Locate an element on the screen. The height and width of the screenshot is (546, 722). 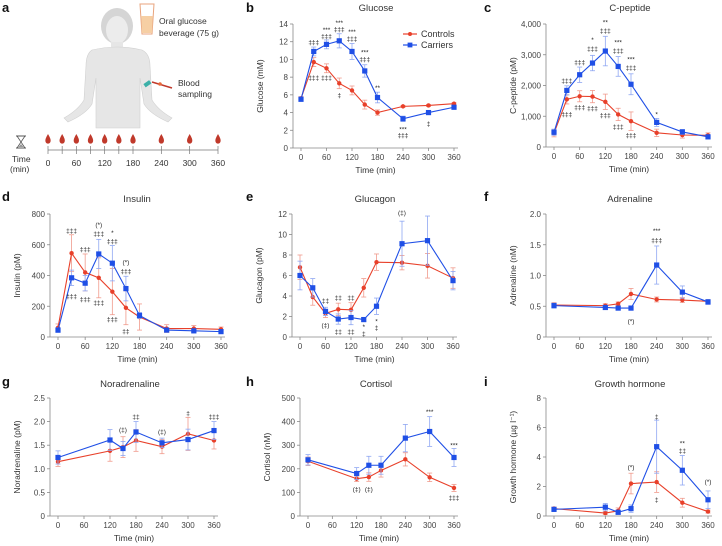
beverage-label-2: beverage (75 g) is located at coordinates (189, 33).